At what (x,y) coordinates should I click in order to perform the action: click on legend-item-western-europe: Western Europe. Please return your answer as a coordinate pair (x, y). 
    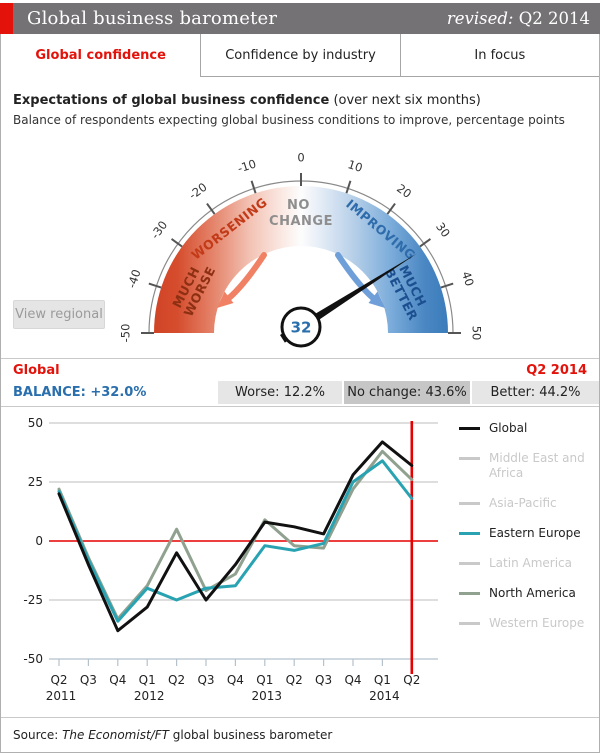
    Looking at the image, I should click on (529, 623).